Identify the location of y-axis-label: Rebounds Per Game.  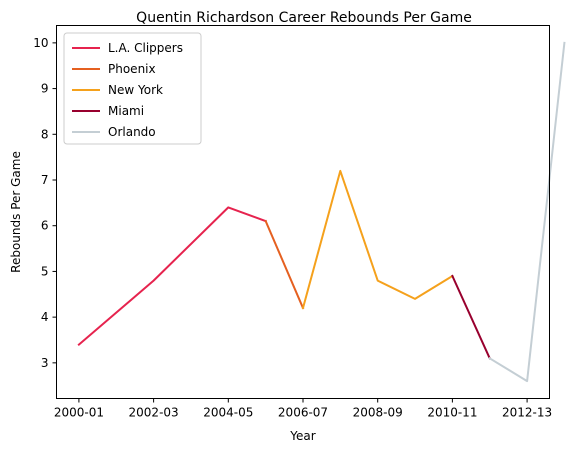
(16, 212).